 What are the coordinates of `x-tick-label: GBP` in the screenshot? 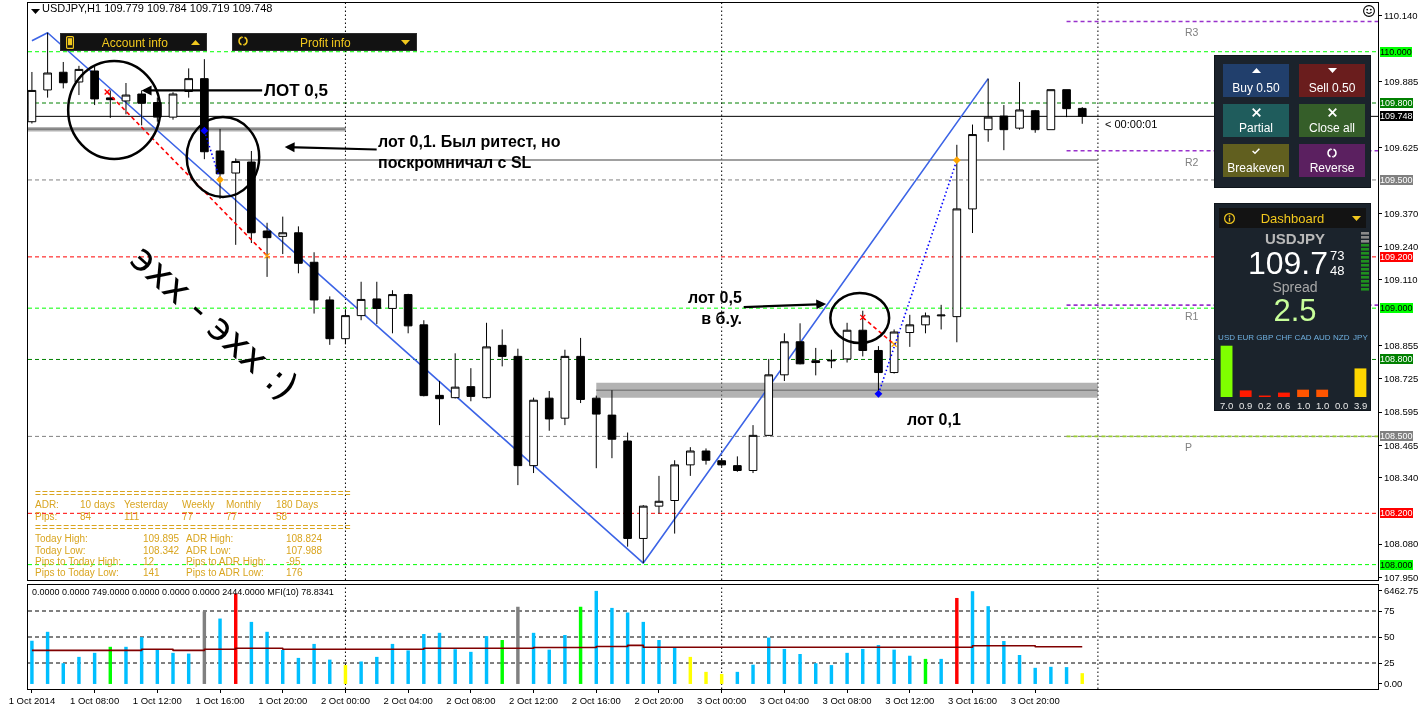 It's located at (1265, 338).